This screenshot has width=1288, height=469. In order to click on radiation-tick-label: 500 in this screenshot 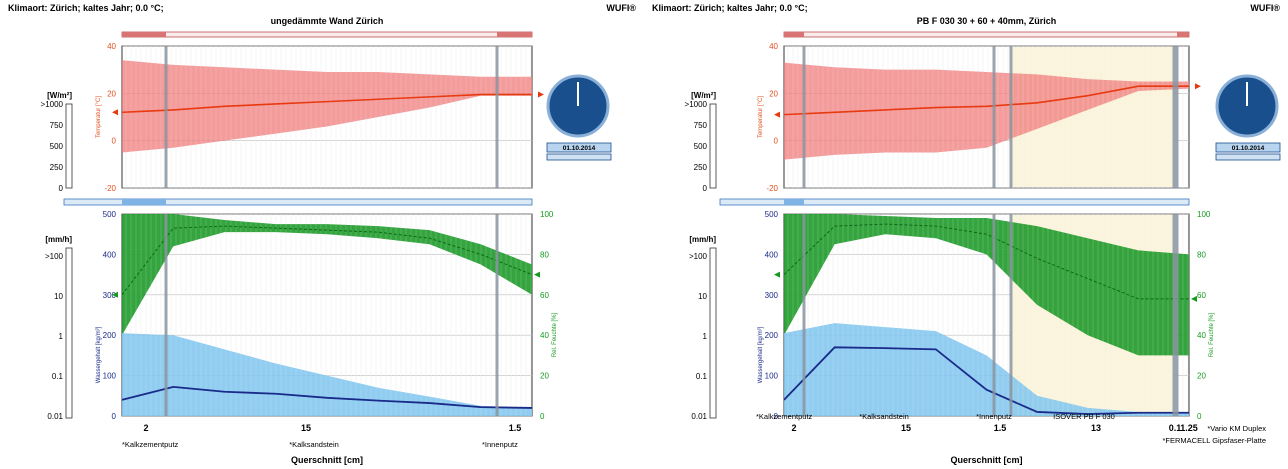, I will do `click(57, 146)`.